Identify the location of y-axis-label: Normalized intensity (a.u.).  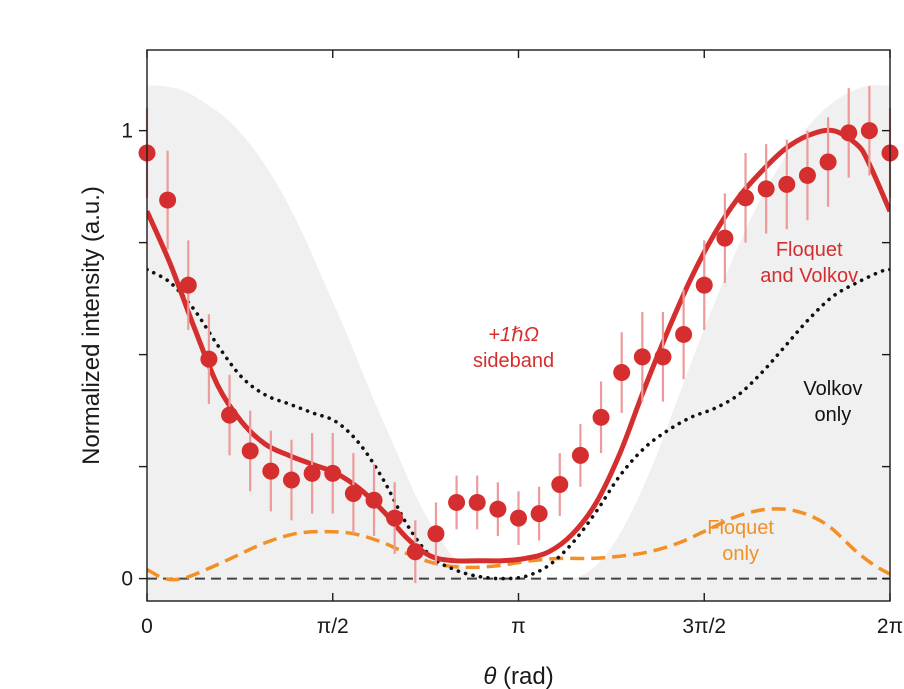
(91, 325).